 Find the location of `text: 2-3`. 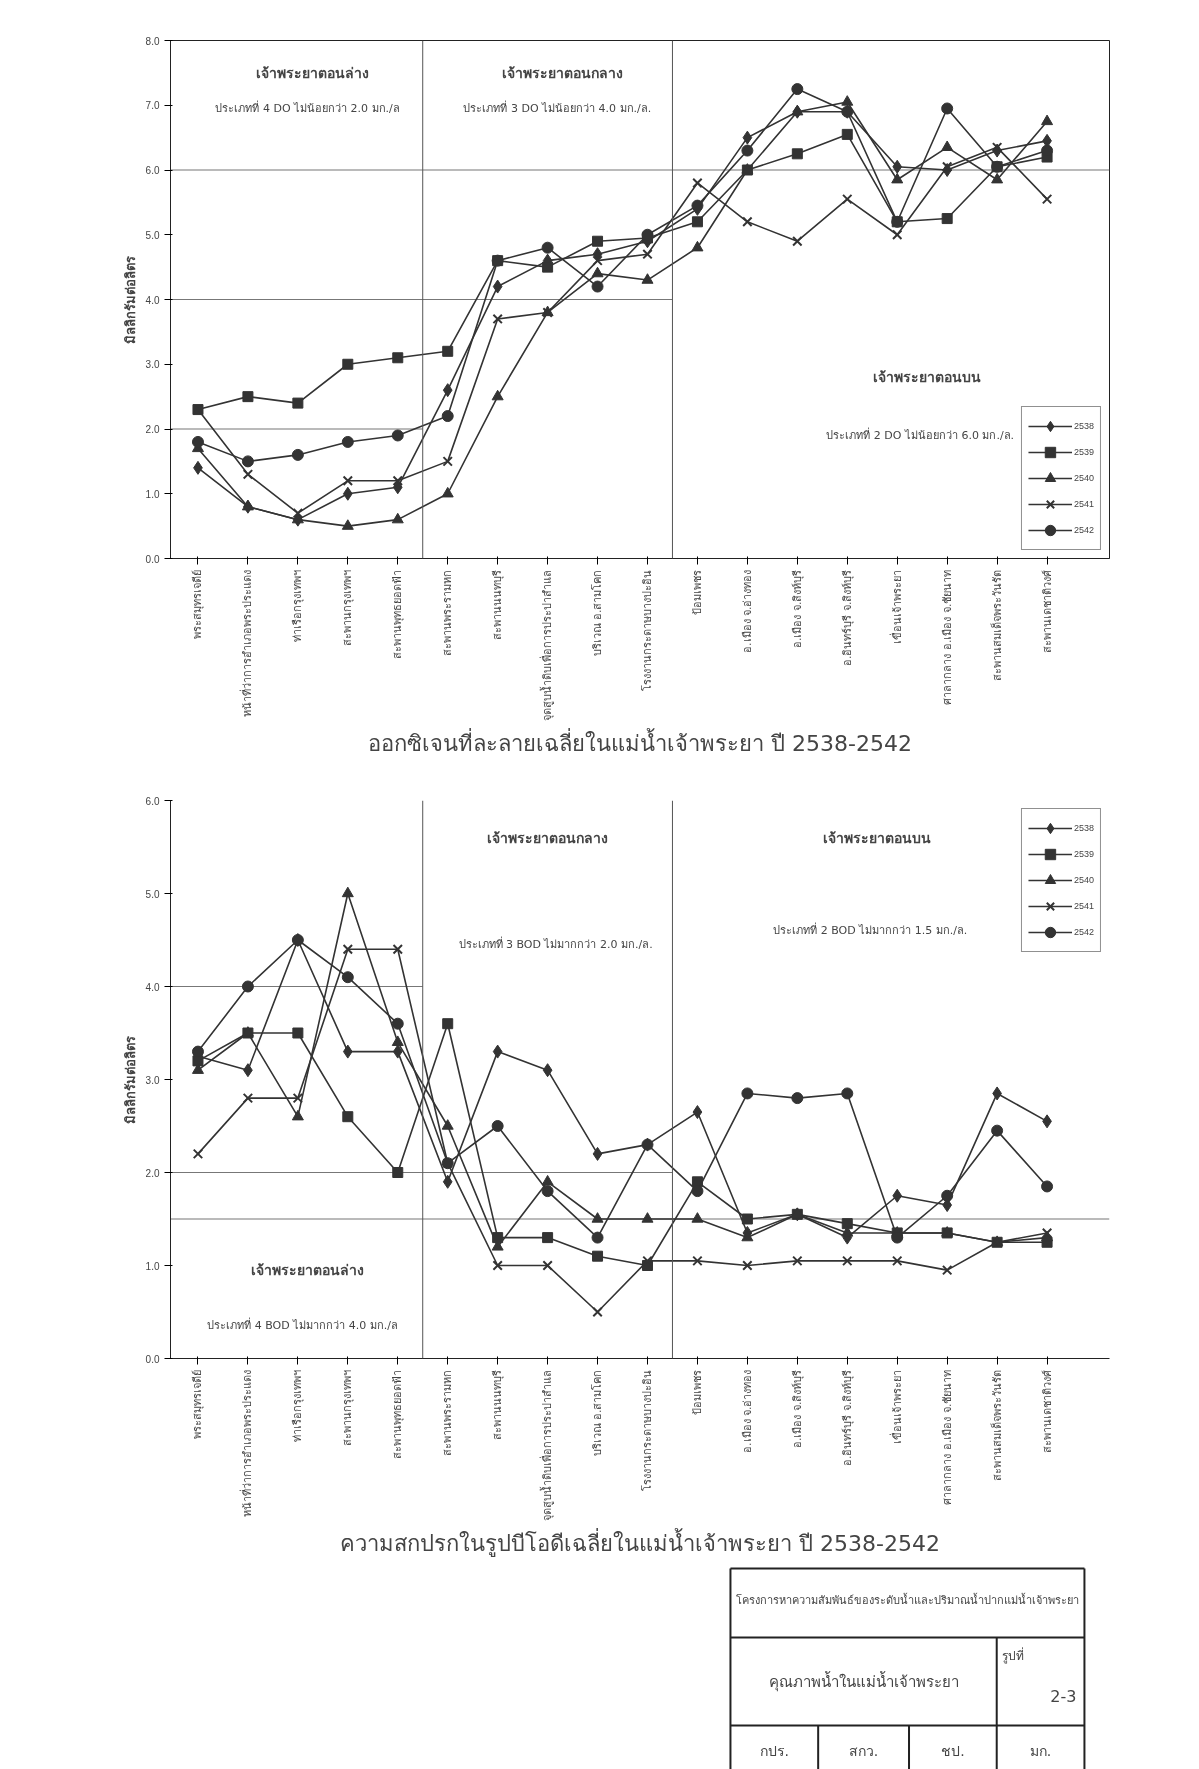

text: 2-3 is located at coordinates (1063, 1696).